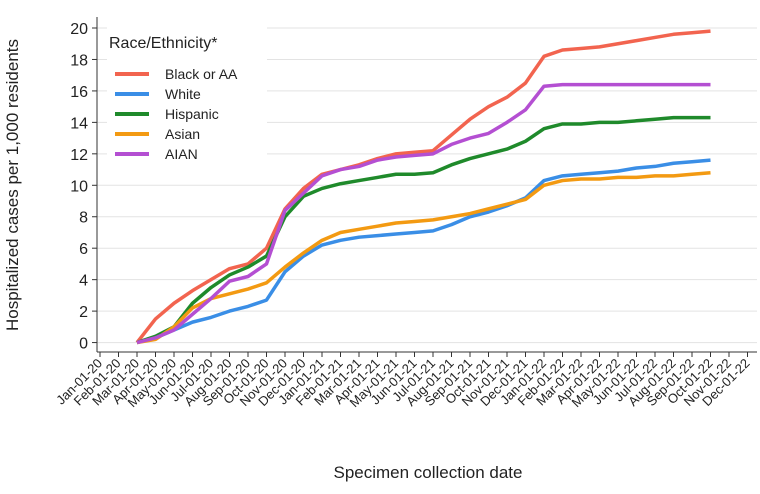  I want to click on y-tick-label: 4, so click(83, 281).